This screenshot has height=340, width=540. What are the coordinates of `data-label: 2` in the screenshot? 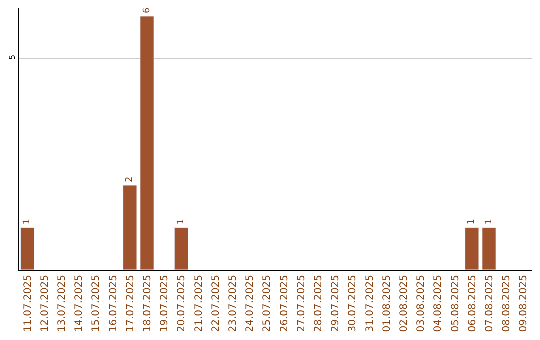 It's located at (130, 179).